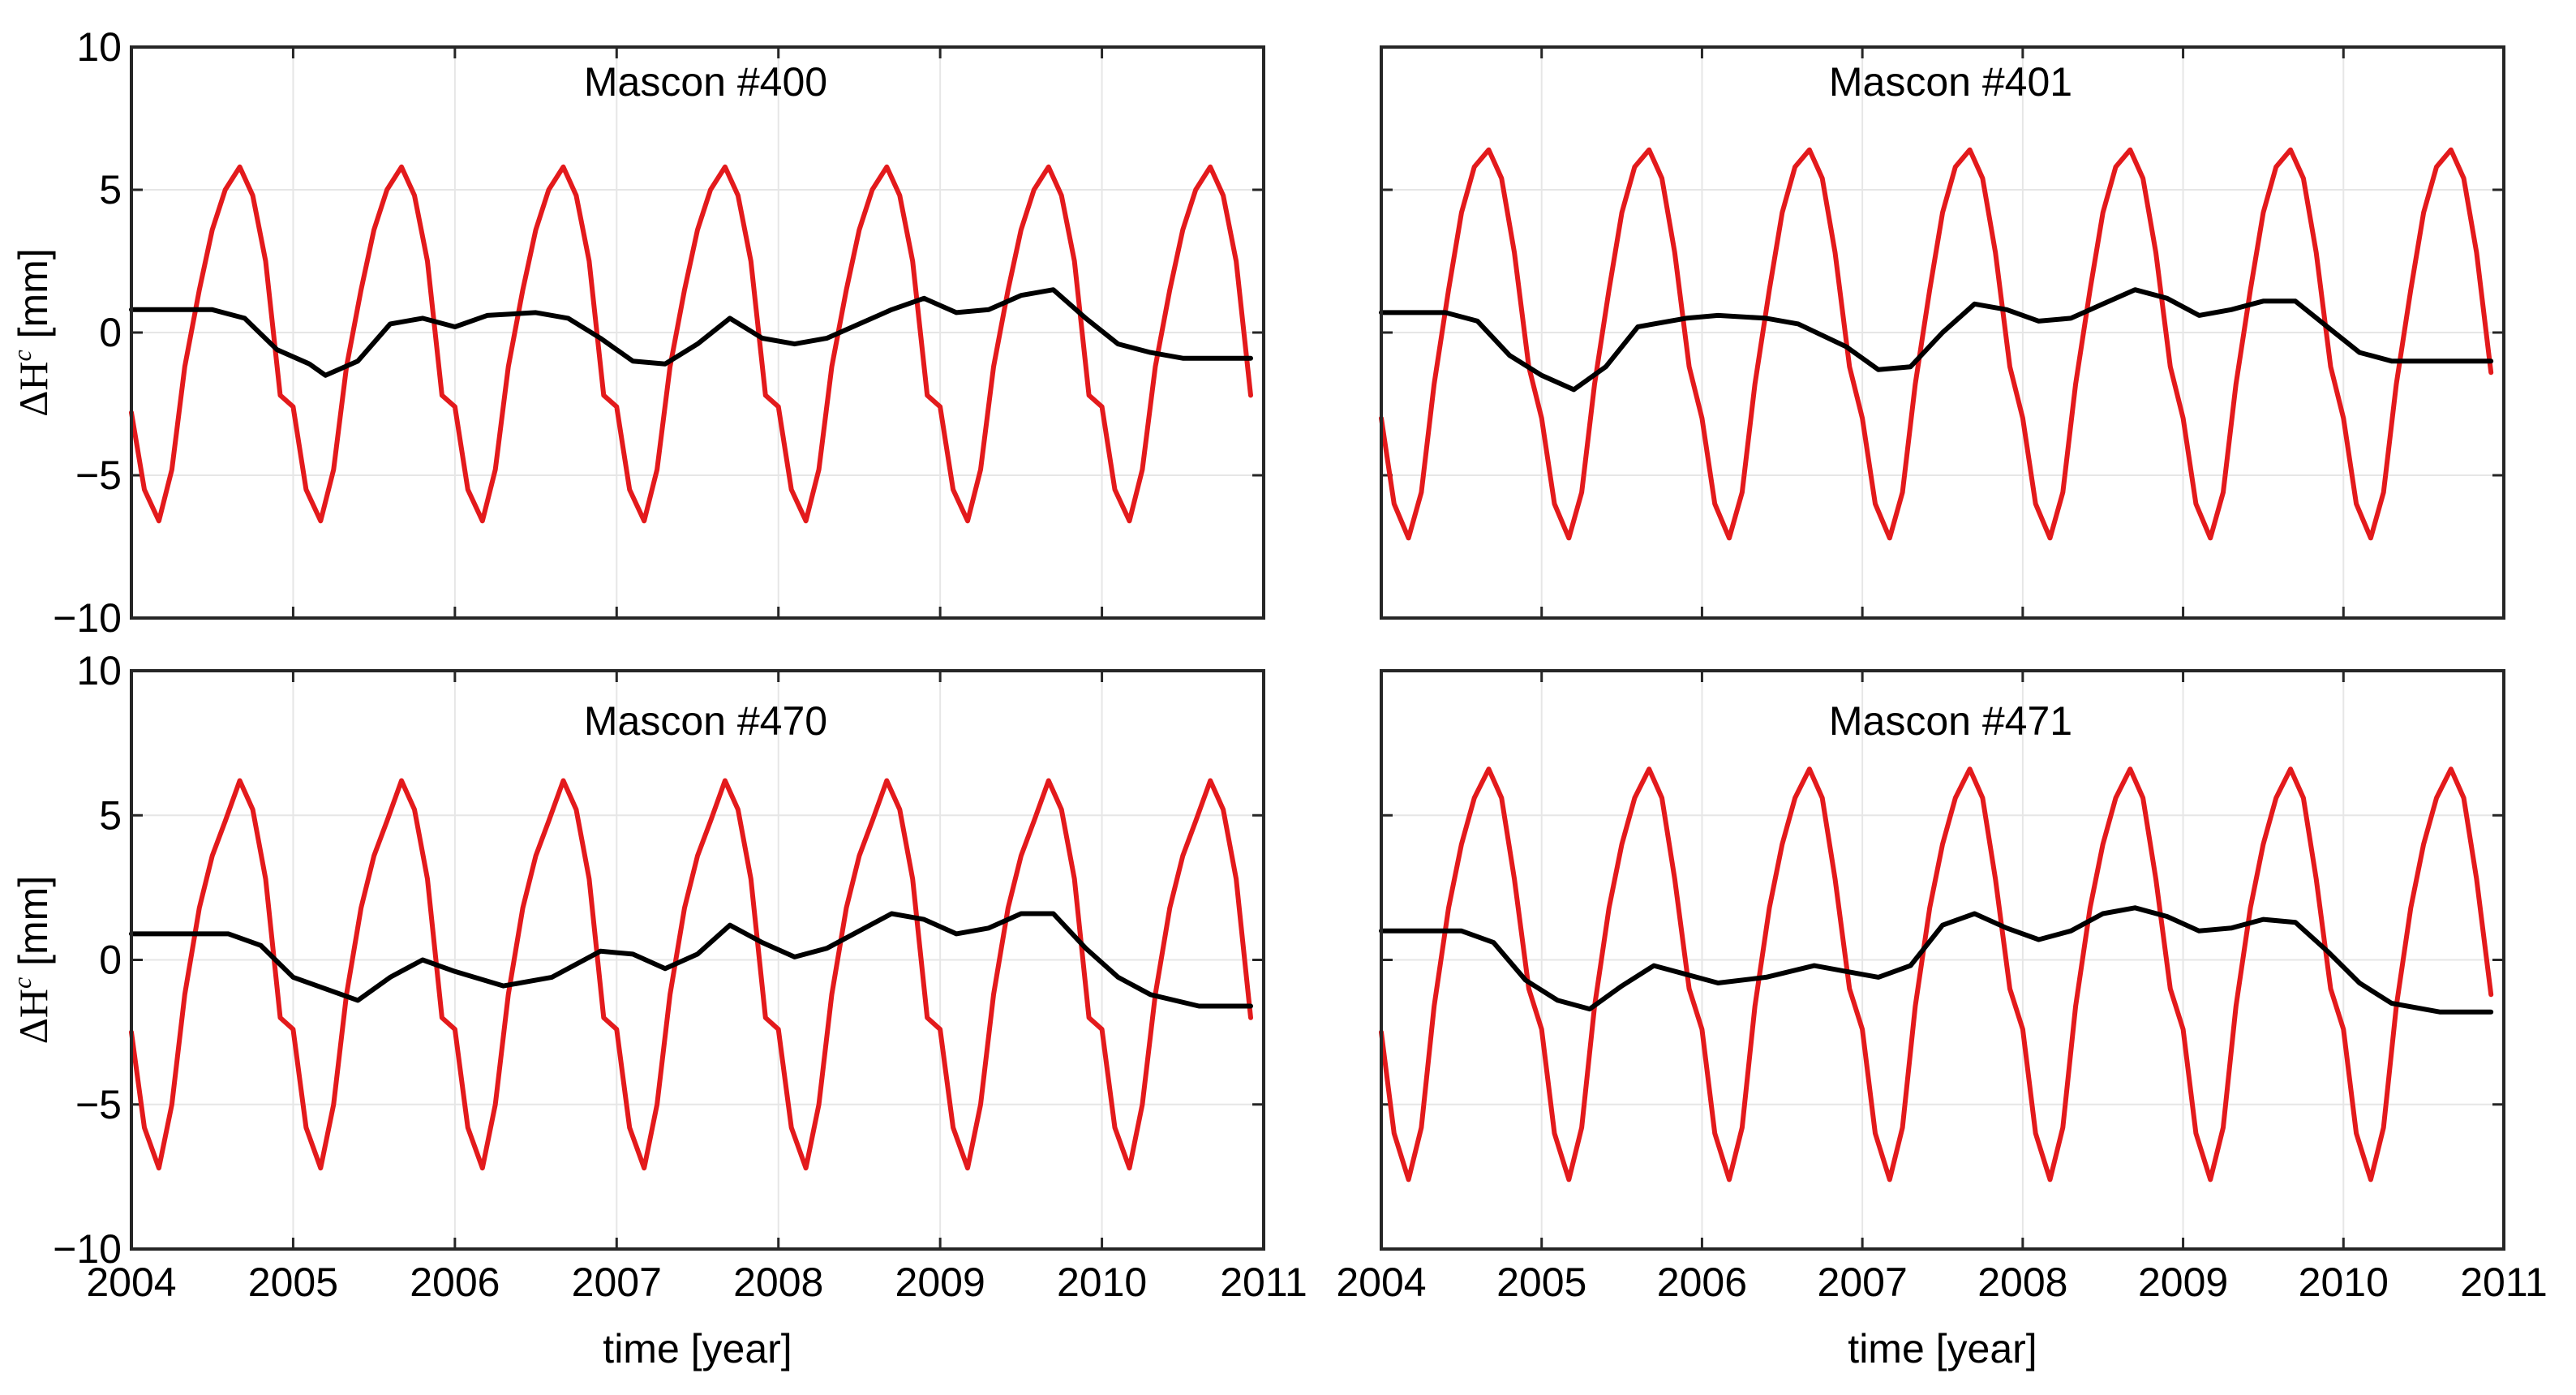 The width and height of the screenshot is (2576, 1395). What do you see at coordinates (1381, 1283) in the screenshot?
I see `p3-xtick-label-2004: 2004` at bounding box center [1381, 1283].